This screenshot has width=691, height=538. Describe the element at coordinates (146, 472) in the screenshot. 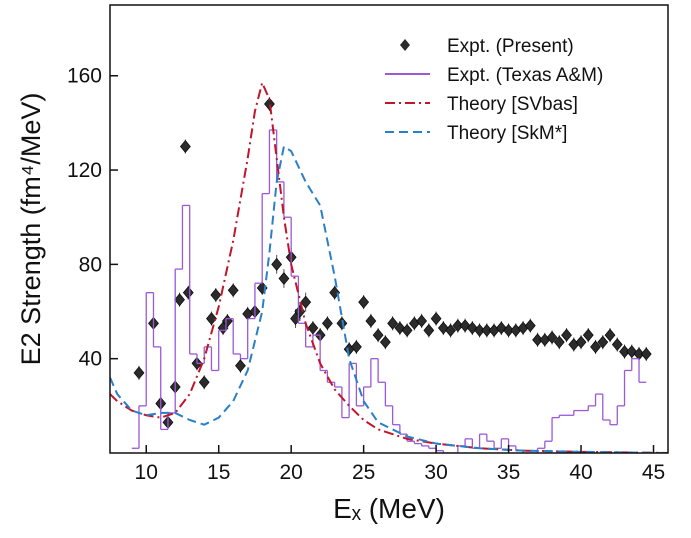

I see `x-tick-label: 10` at that location.